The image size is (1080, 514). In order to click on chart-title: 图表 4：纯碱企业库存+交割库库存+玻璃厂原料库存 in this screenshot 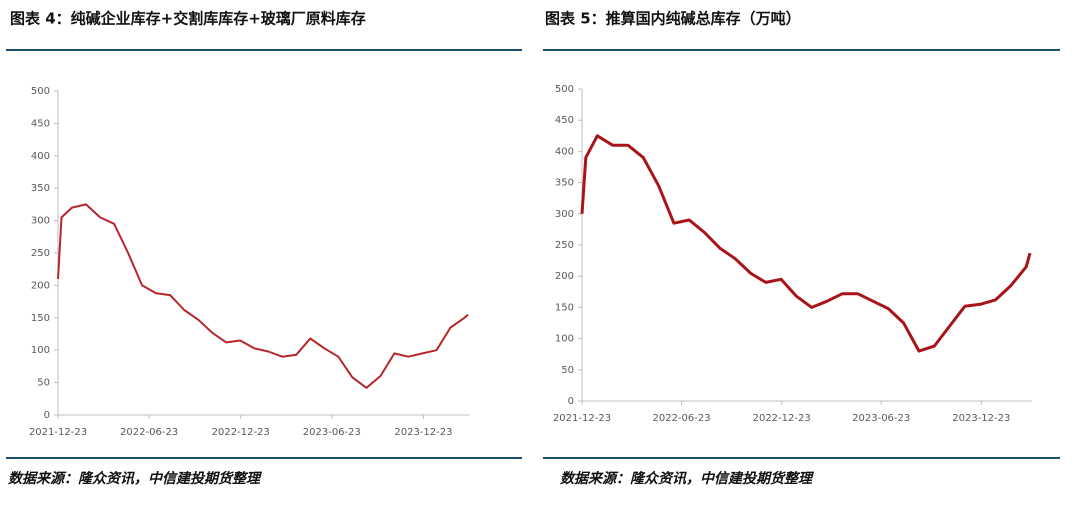, I will do `click(188, 19)`.